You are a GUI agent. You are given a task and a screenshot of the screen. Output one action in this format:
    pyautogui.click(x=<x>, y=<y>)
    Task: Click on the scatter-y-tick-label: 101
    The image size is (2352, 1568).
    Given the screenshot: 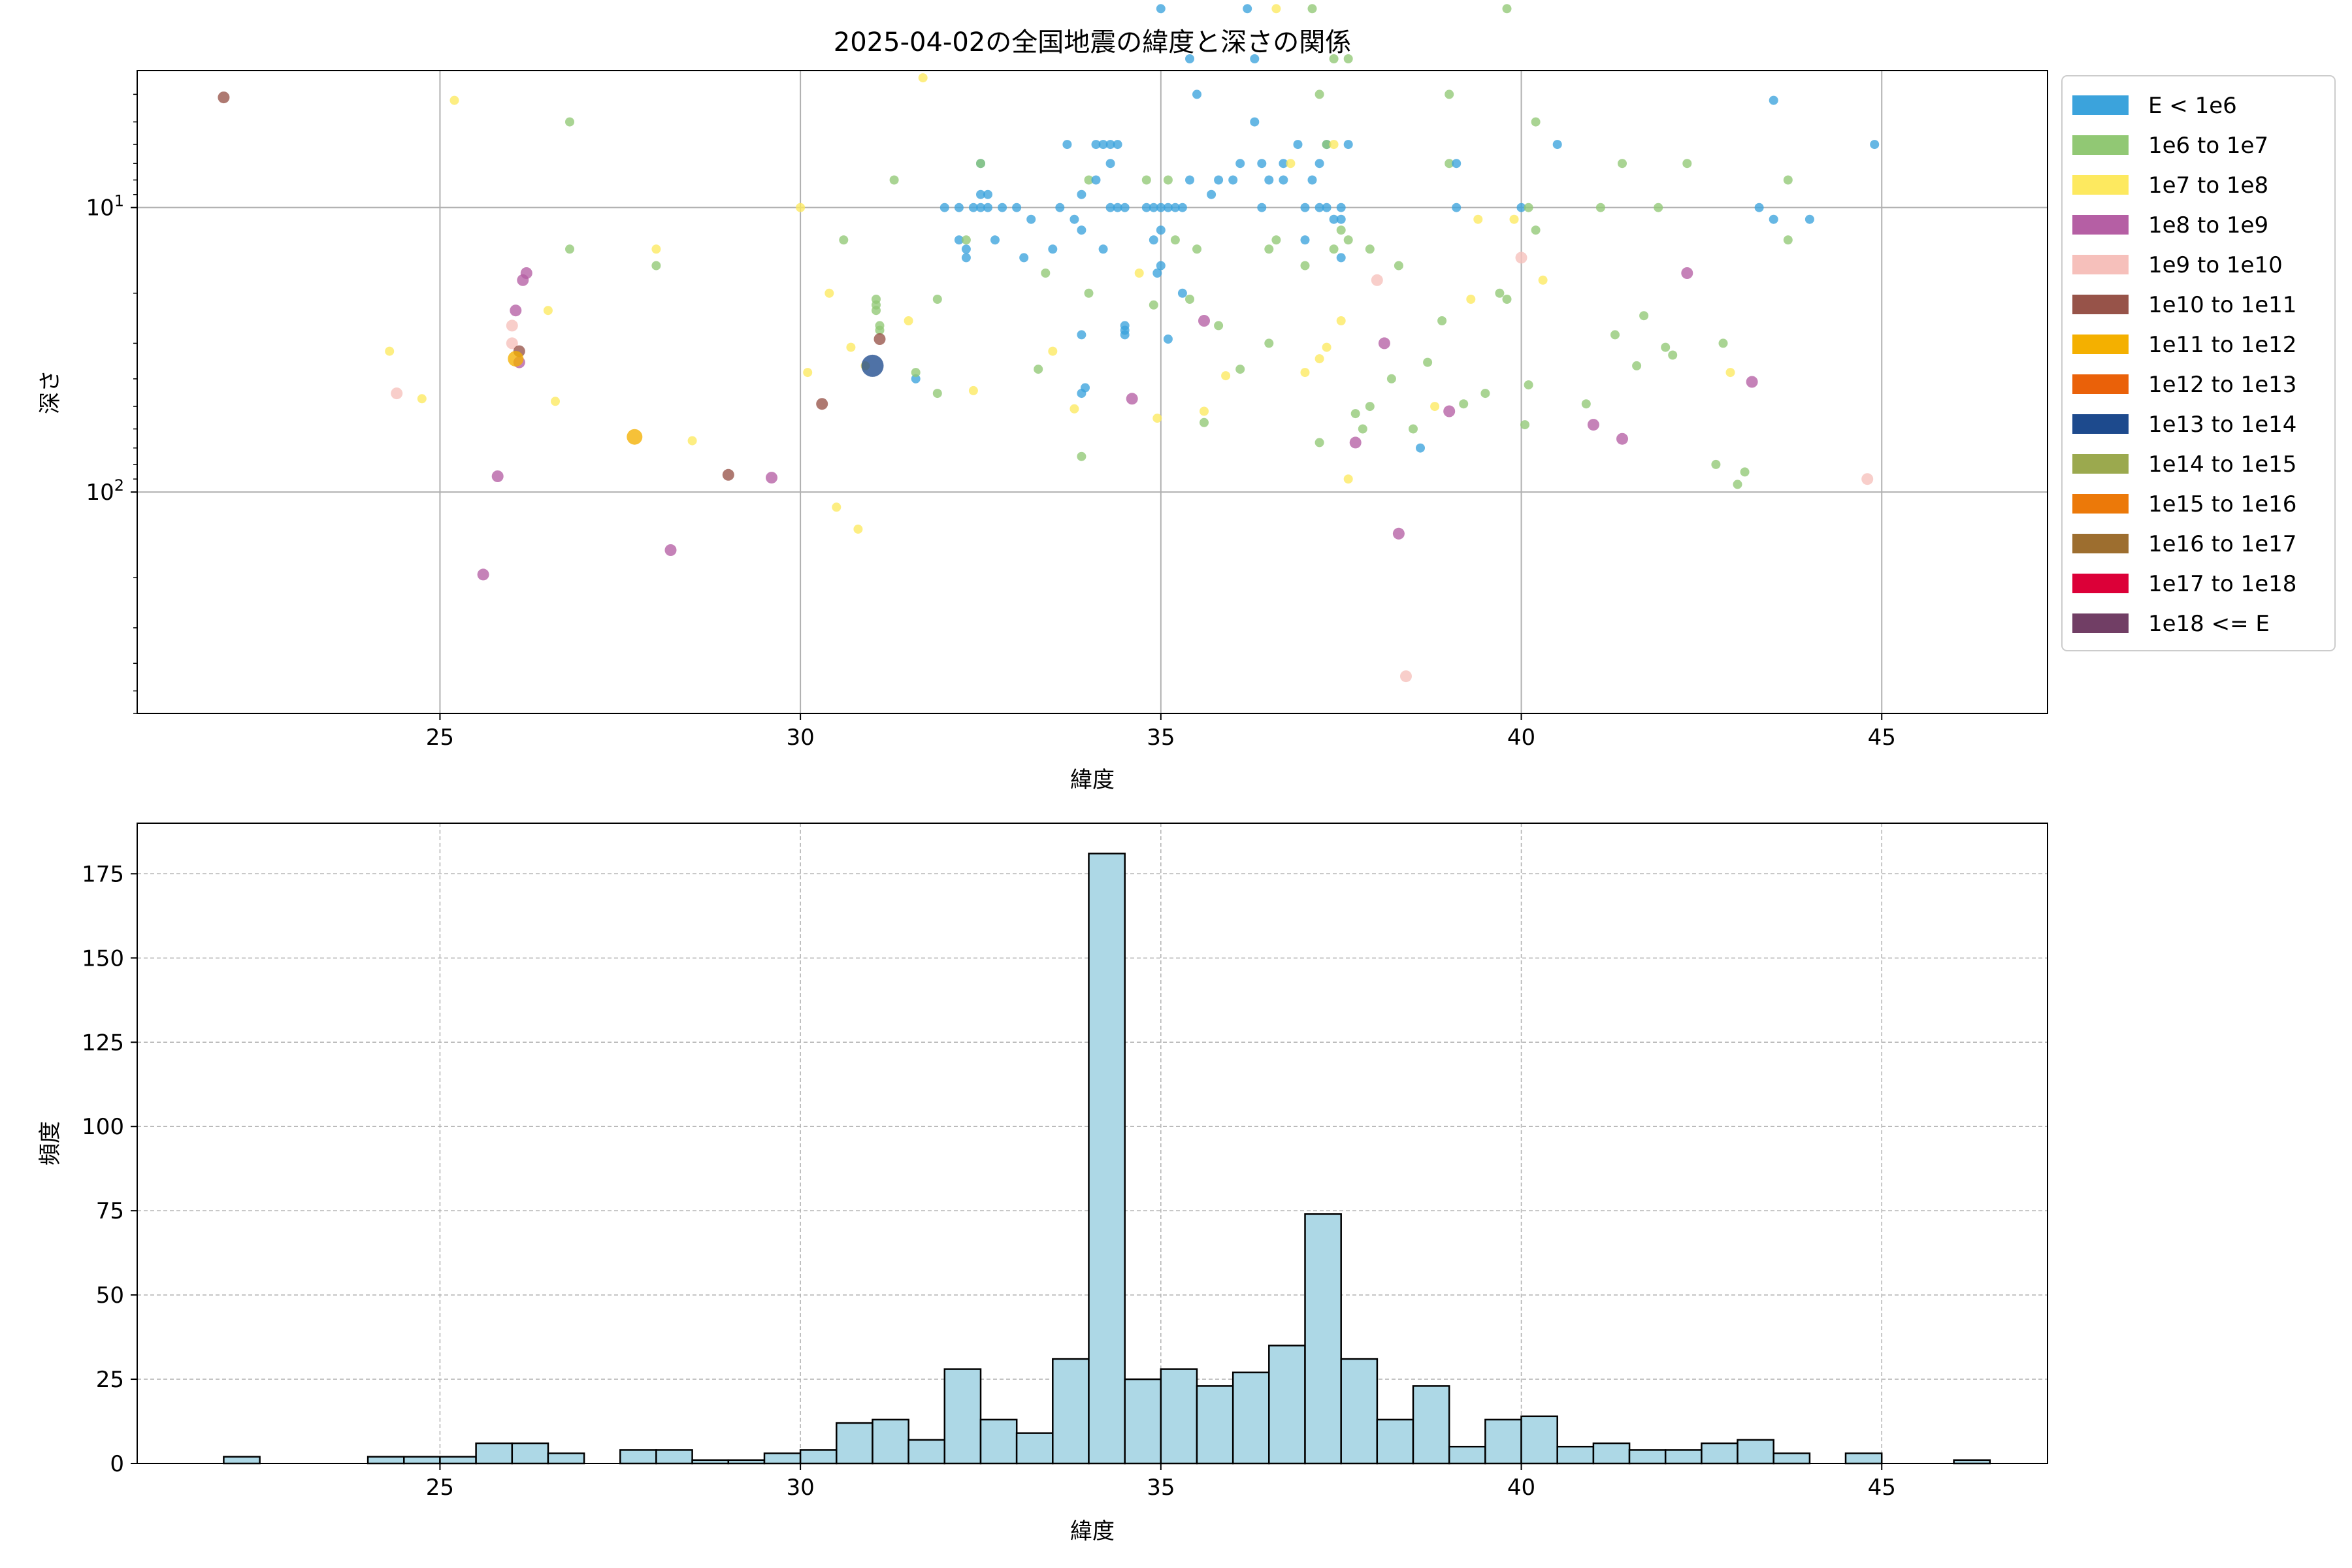 What is the action you would take?
    pyautogui.click(x=105, y=206)
    